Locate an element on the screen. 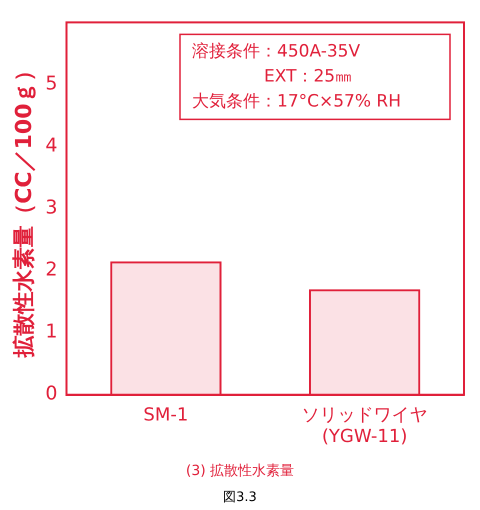 The height and width of the screenshot is (510, 480). annotation: 大気条件：17°C×57% RH is located at coordinates (297, 101).